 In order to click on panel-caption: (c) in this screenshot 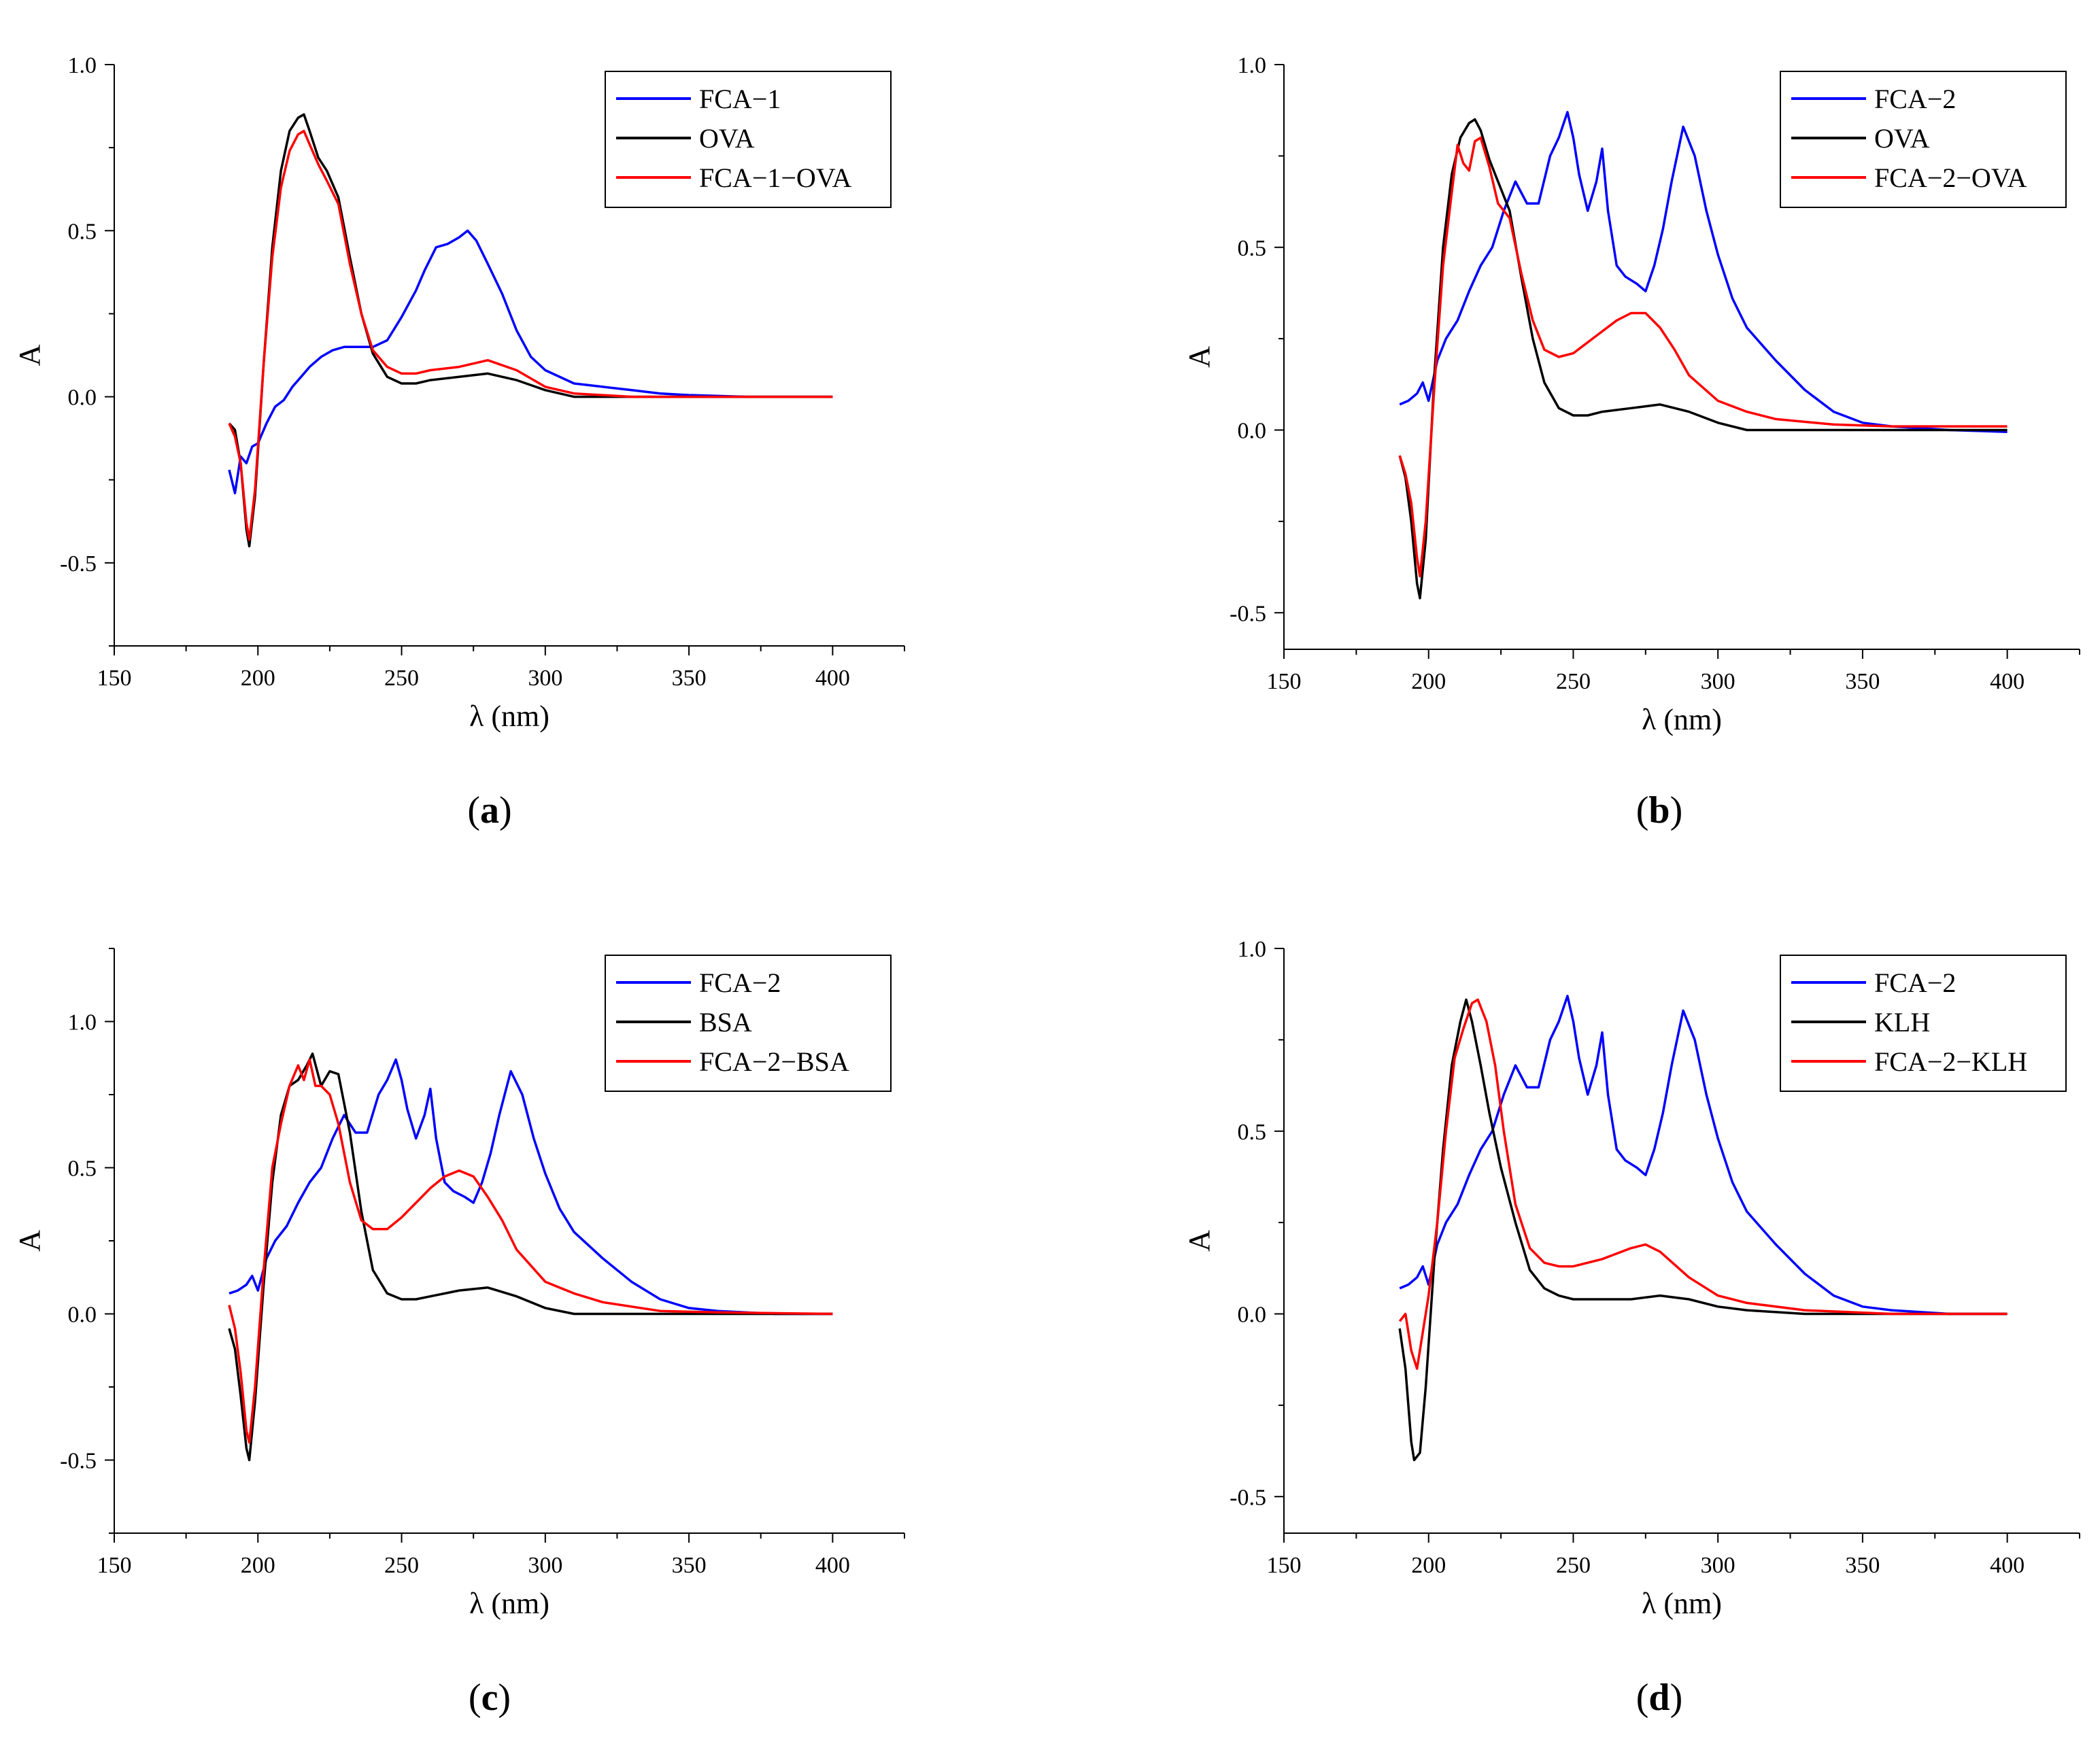, I will do `click(490, 1698)`.